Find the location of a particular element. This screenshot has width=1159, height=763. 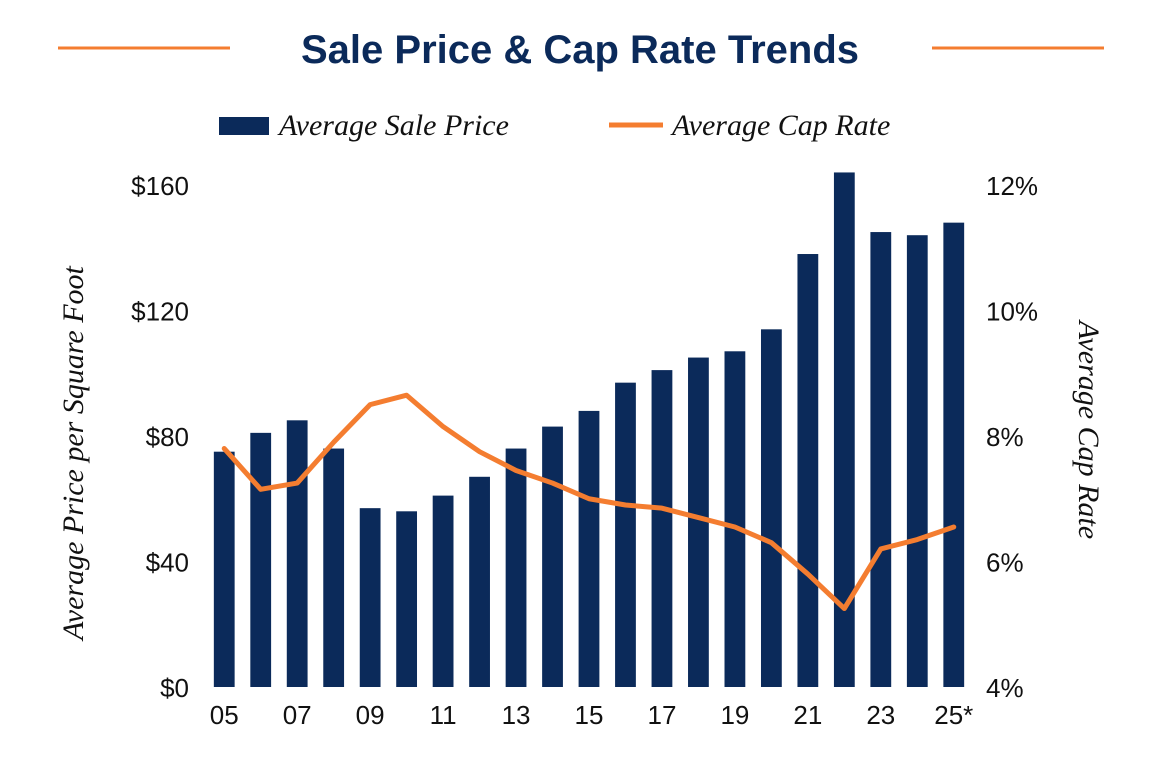

legend-line-label: Average Cap Rate is located at coordinates (780, 125).